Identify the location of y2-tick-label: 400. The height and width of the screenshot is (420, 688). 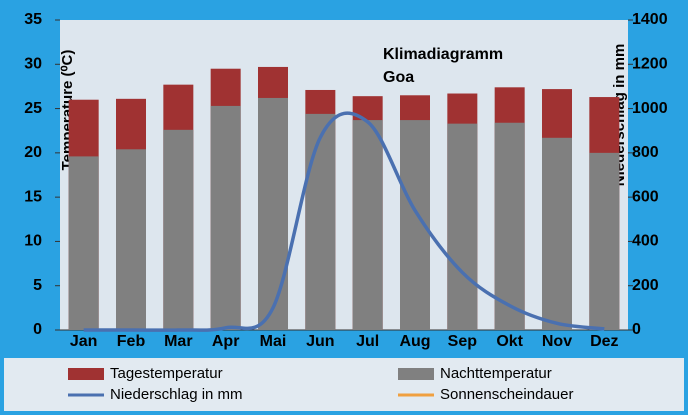
(645, 241).